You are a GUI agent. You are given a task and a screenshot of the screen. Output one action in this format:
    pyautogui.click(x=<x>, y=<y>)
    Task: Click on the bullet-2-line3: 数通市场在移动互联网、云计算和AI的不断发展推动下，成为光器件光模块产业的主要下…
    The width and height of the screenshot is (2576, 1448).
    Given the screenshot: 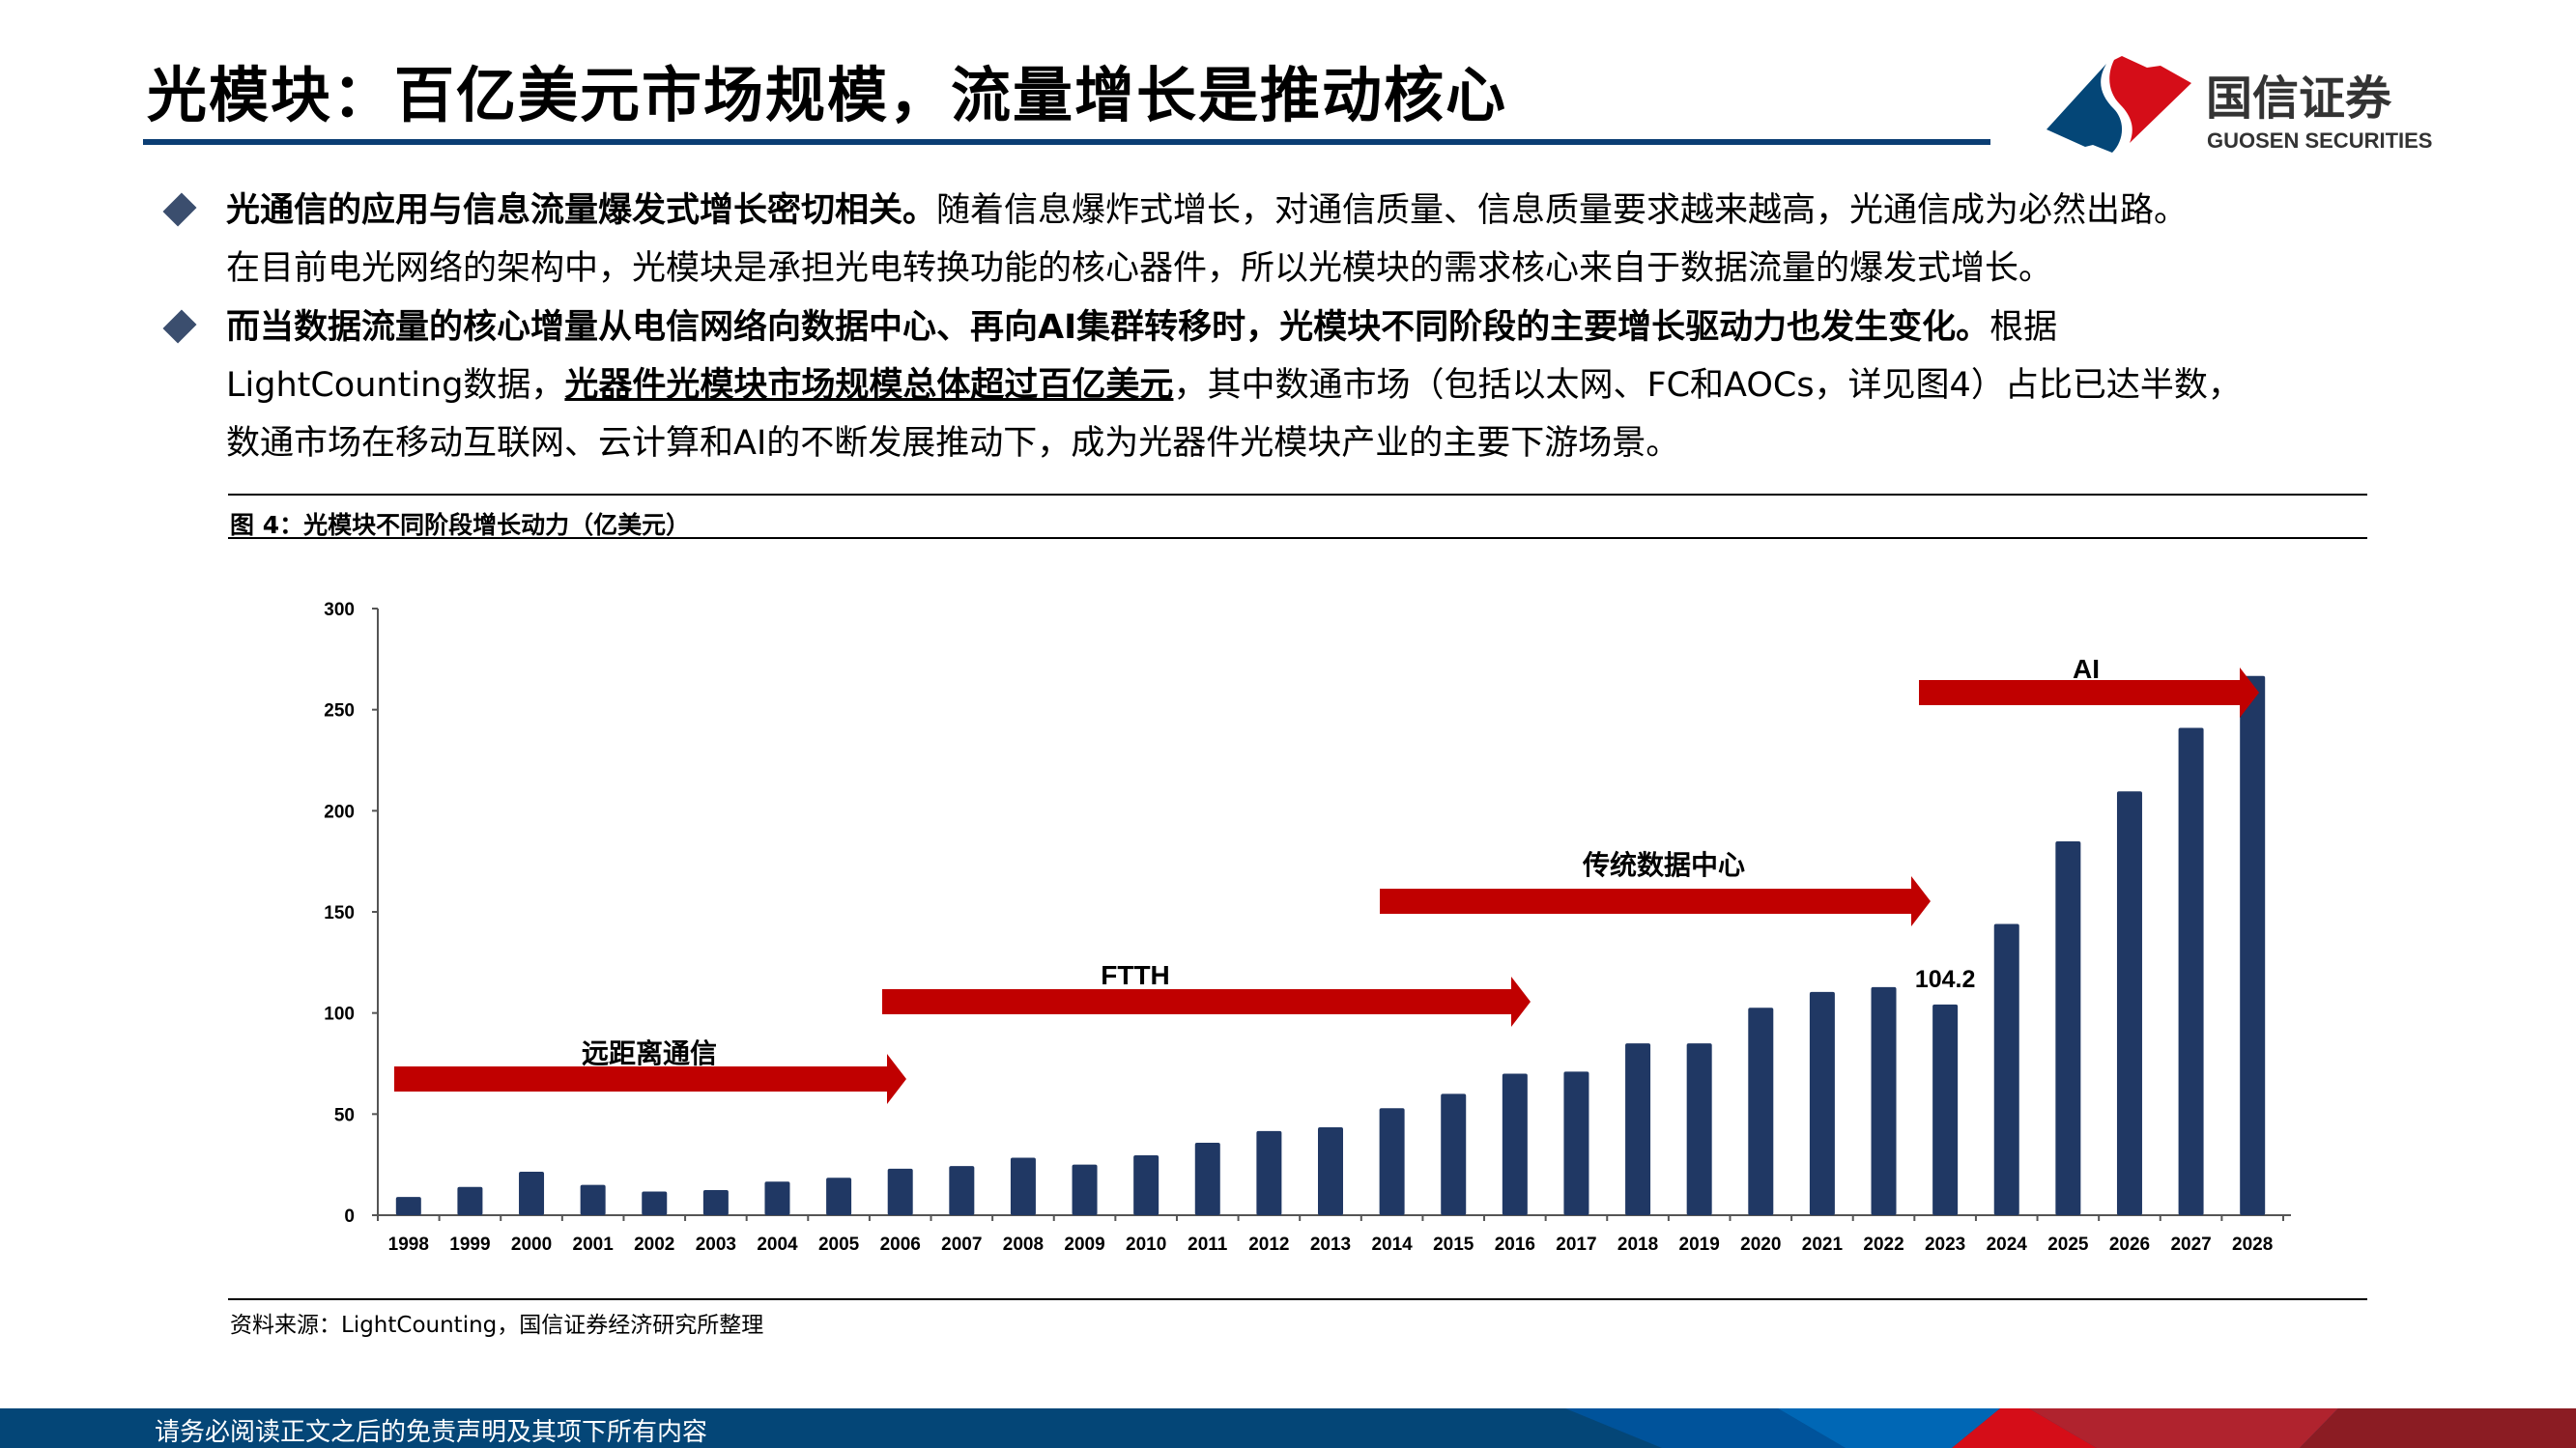 What is the action you would take?
    pyautogui.click(x=953, y=443)
    